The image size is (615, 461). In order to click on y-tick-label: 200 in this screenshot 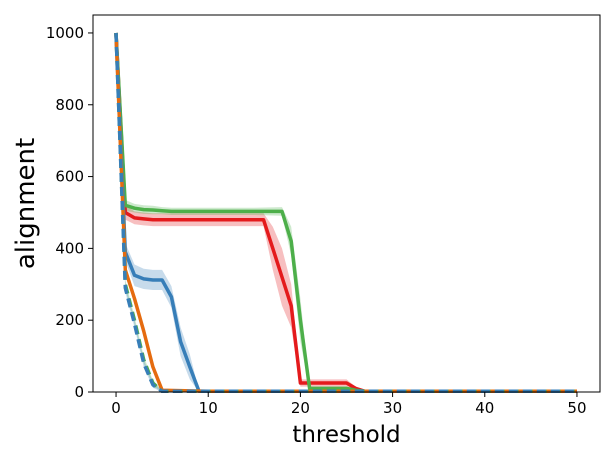, I will do `click(69, 320)`.